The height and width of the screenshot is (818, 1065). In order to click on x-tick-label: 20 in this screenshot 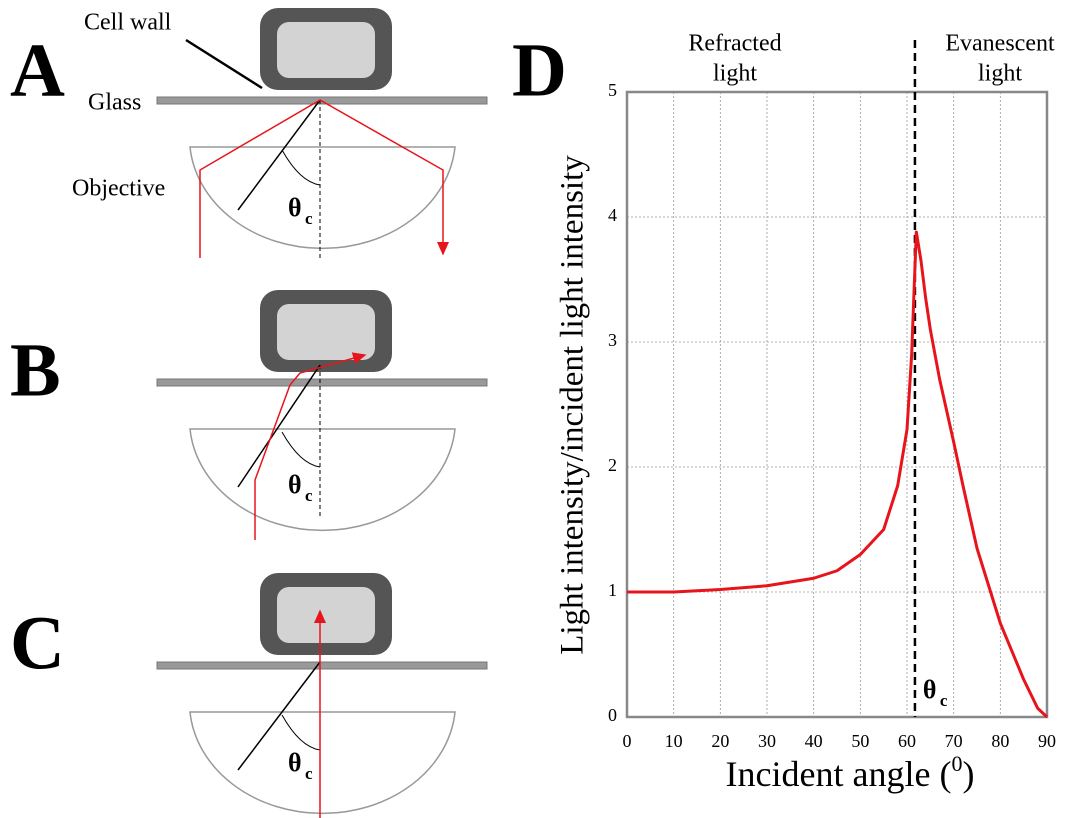, I will do `click(720, 741)`.